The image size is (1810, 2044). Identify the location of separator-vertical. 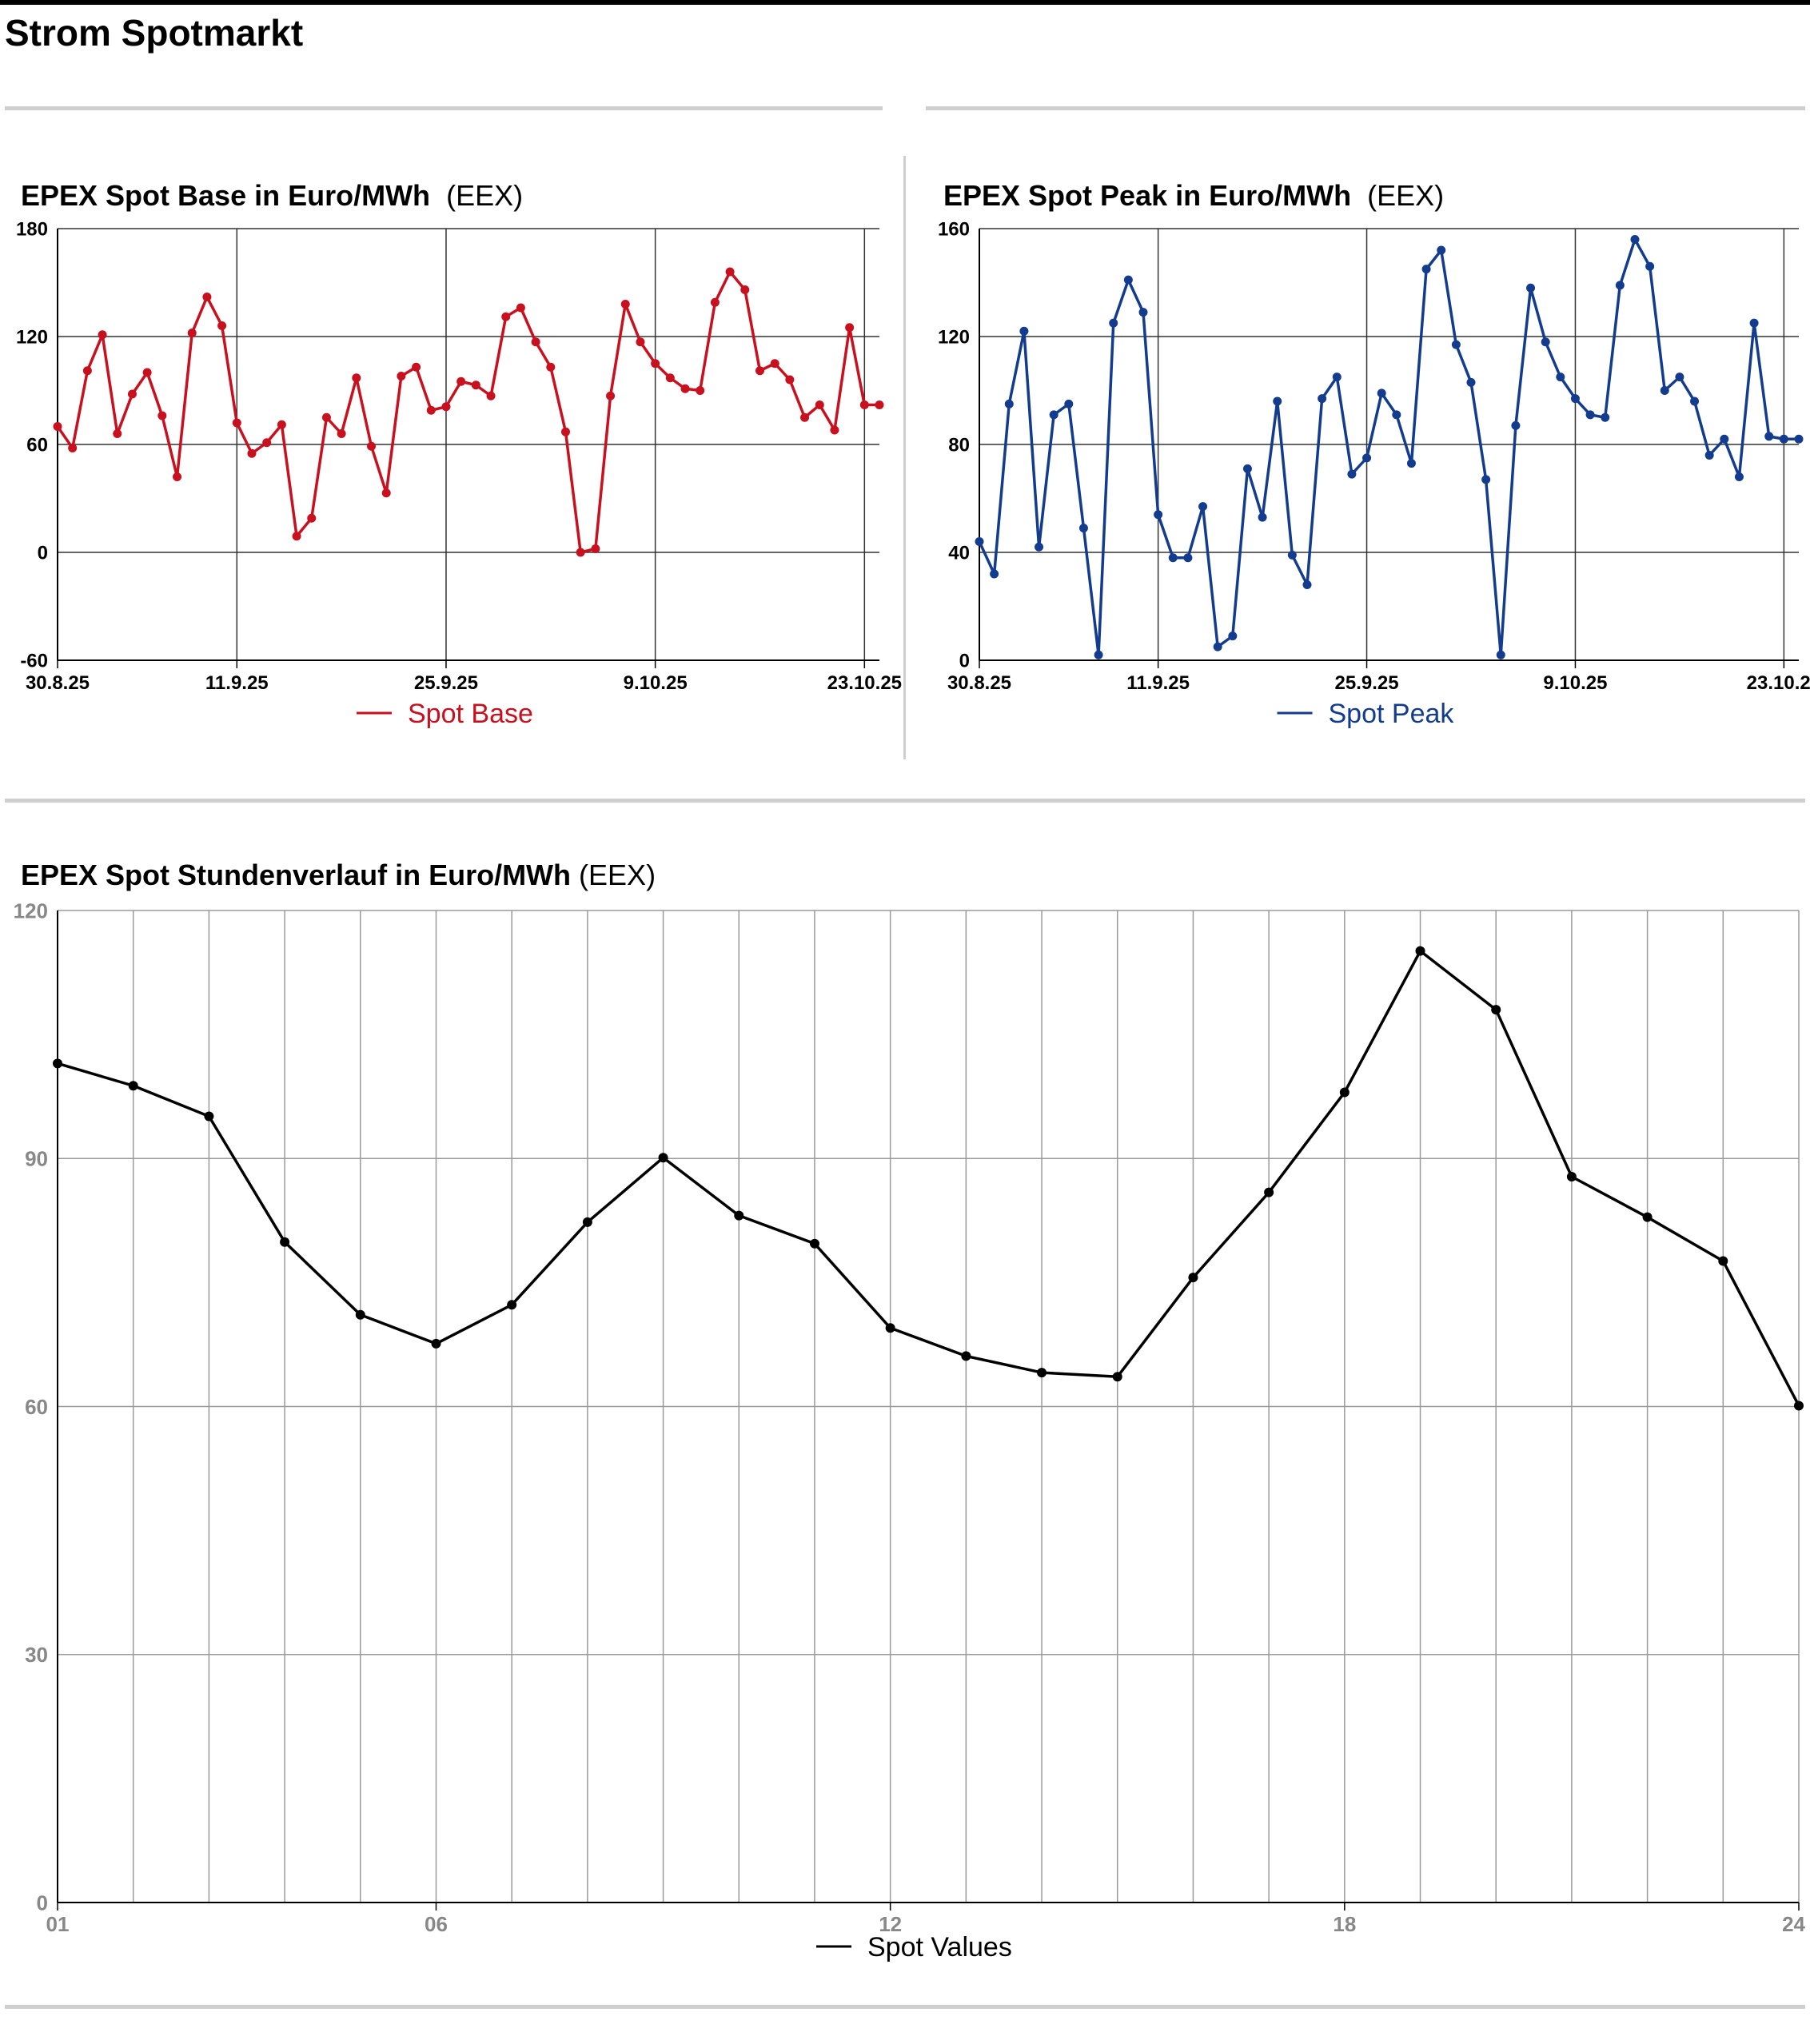
(904, 457).